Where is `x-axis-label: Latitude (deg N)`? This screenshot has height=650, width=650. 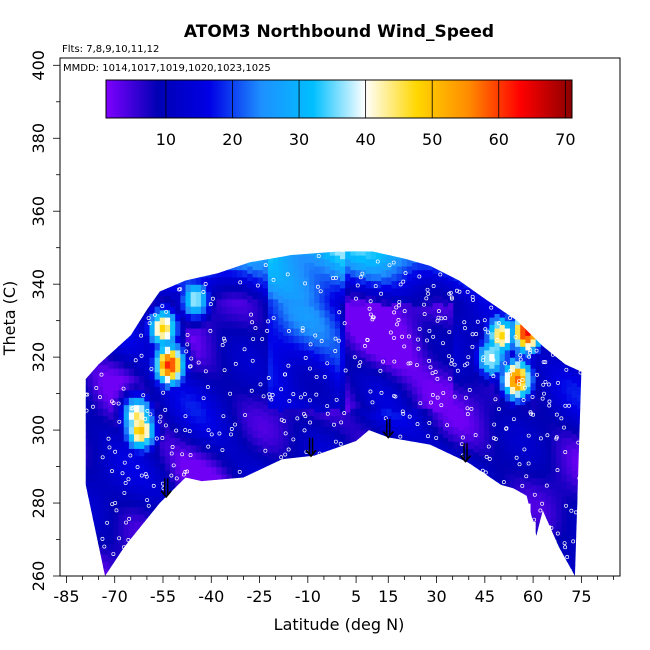
x-axis-label: Latitude (deg N) is located at coordinates (339, 624).